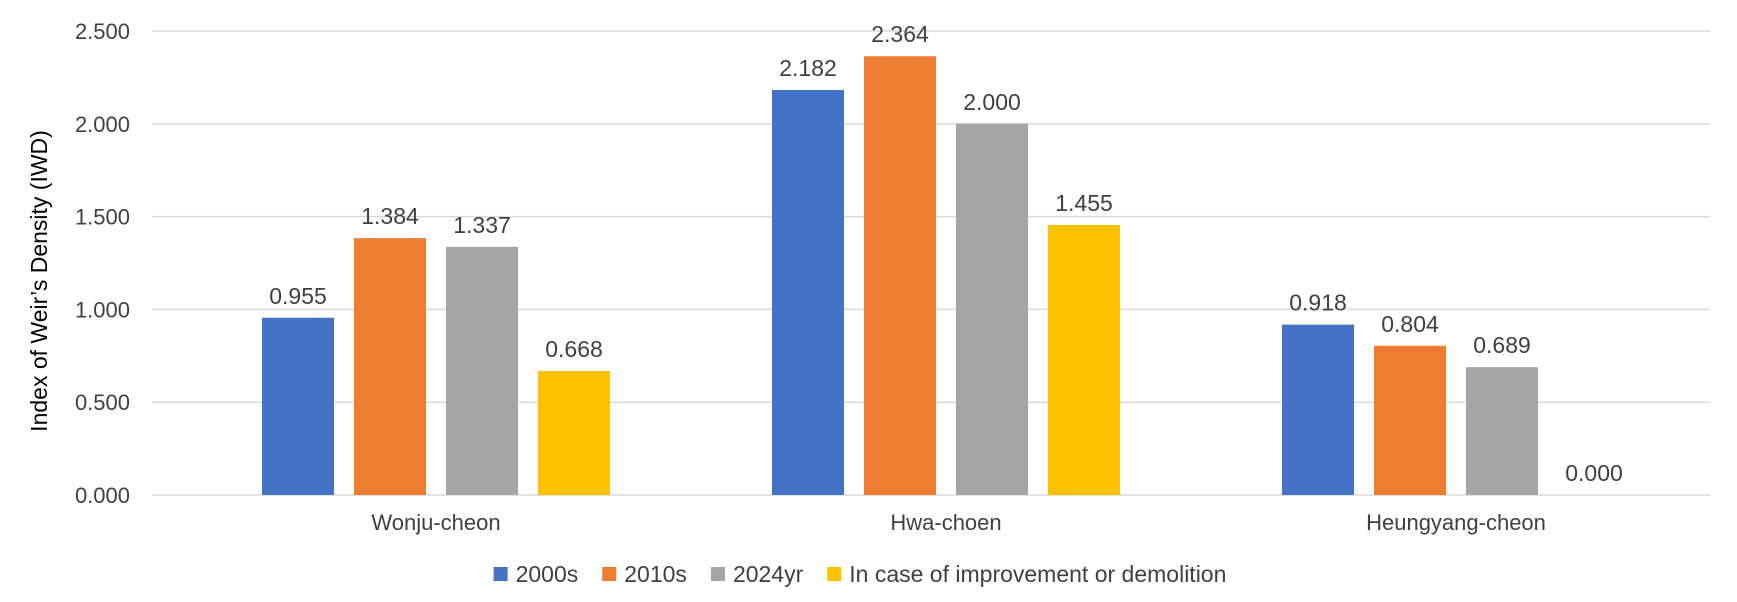  I want to click on data-label: 0.668, so click(574, 349).